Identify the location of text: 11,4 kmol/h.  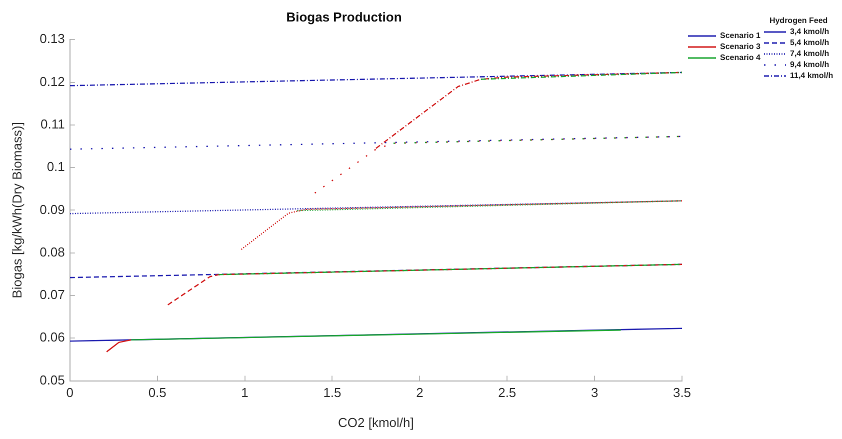
(812, 75).